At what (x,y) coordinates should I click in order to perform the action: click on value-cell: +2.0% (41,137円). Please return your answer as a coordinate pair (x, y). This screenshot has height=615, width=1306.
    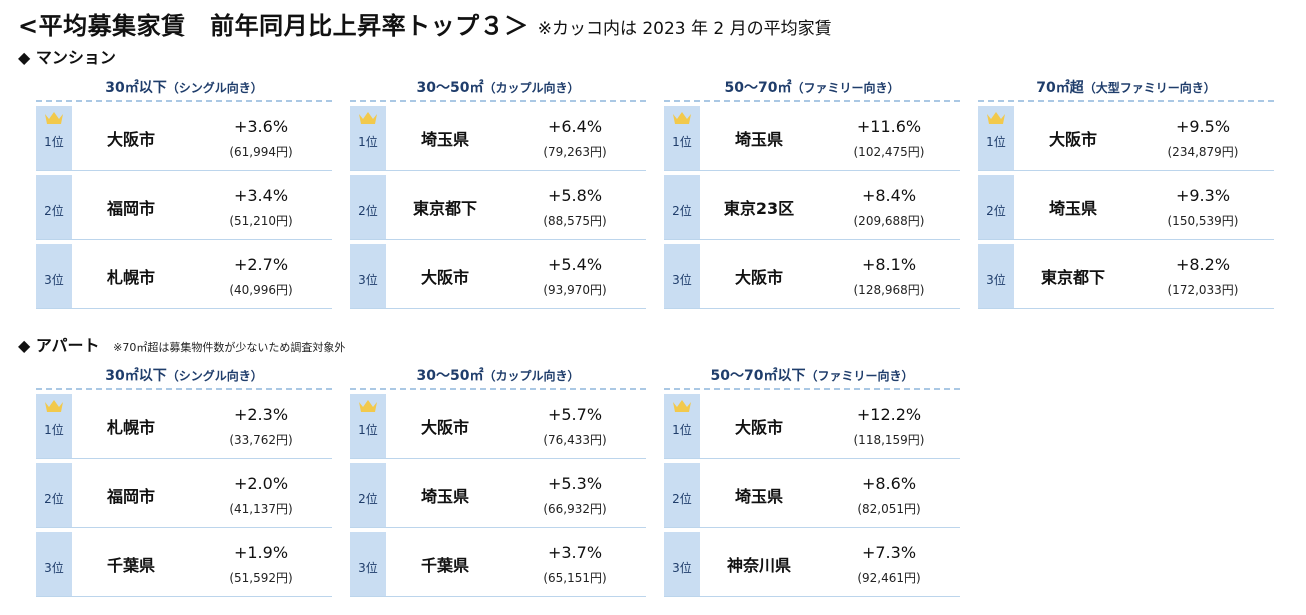
    Looking at the image, I should click on (261, 495).